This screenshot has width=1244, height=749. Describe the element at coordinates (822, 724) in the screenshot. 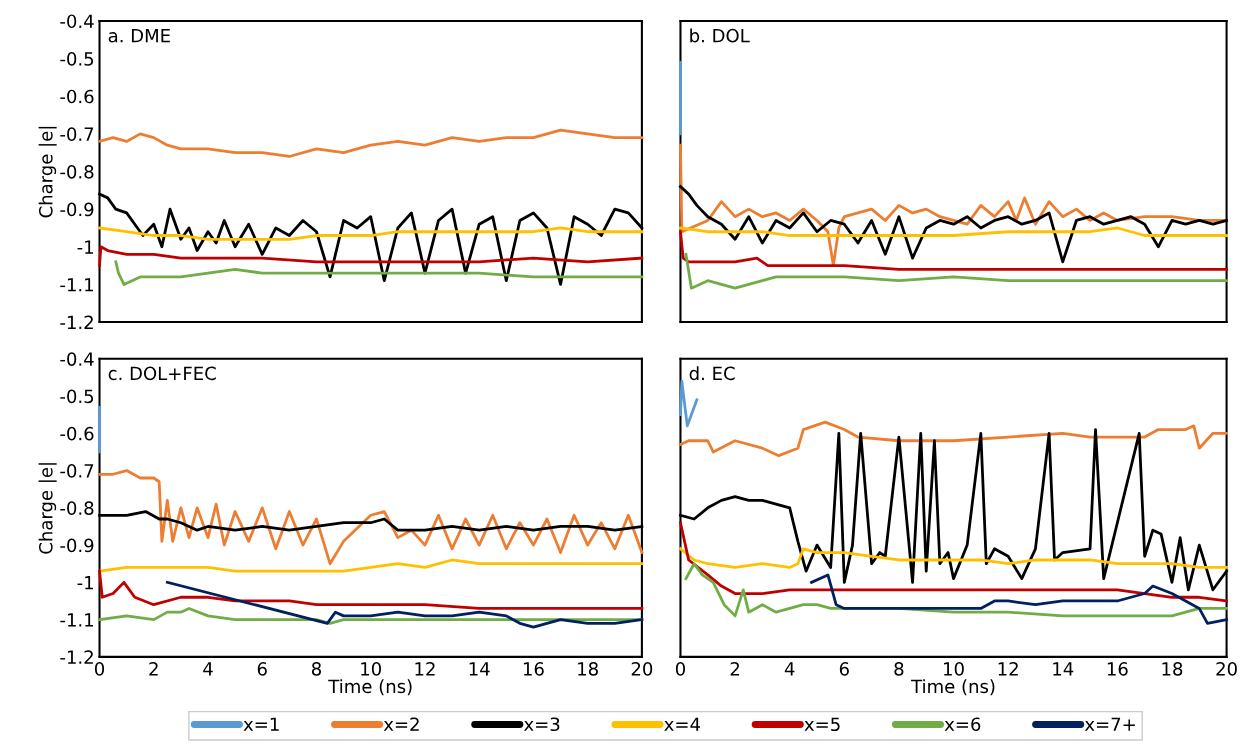

I see `legend-label: x=5` at that location.